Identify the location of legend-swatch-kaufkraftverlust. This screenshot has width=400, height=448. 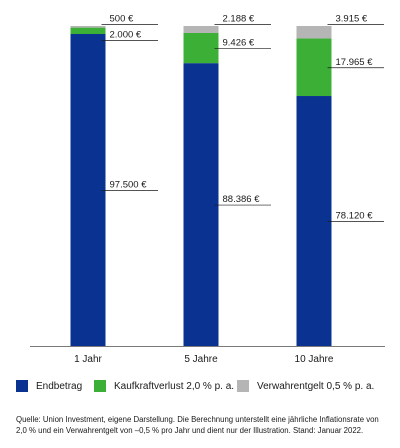
(100, 386).